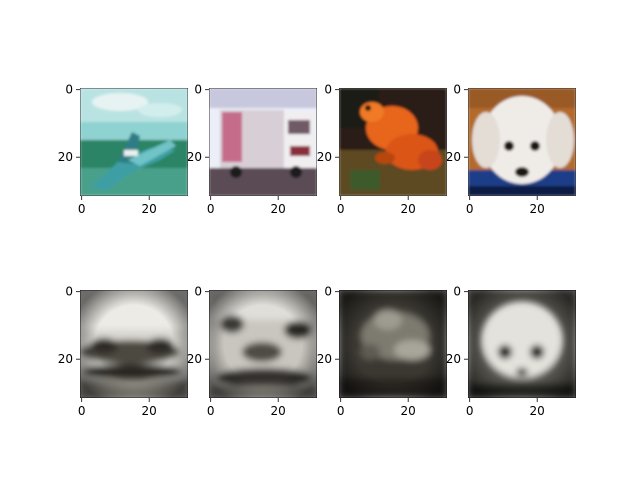  Describe the element at coordinates (263, 344) in the screenshot. I see `recon-truck` at that location.